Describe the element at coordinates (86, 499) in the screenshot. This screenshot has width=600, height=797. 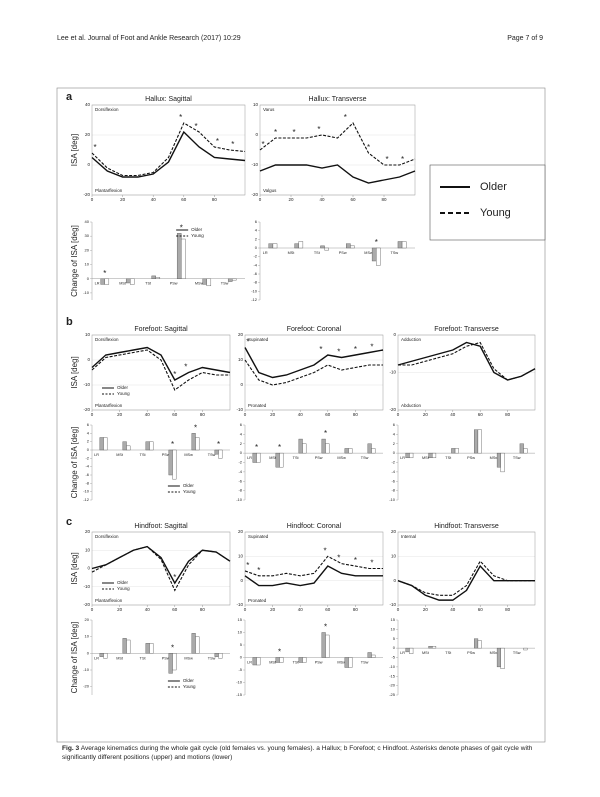
I see `y-tick-label: -12` at that location.